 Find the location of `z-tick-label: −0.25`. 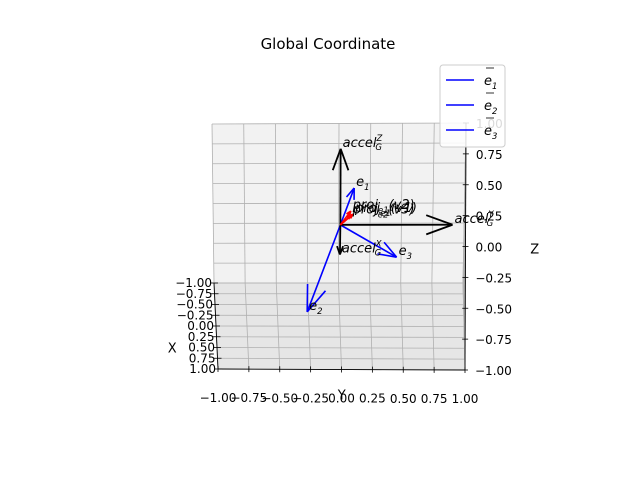

z-tick-label: −0.25 is located at coordinates (493, 278).